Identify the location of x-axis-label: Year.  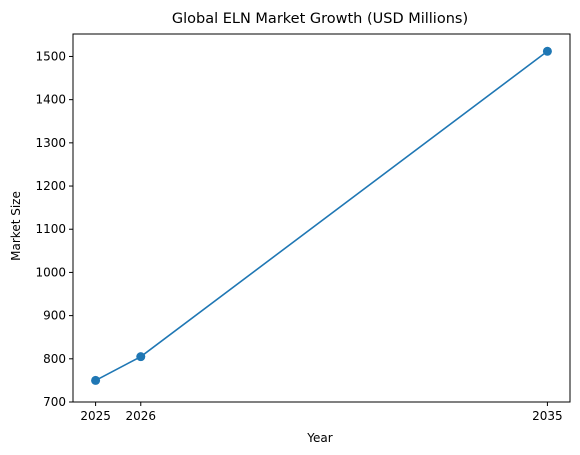
(319, 438).